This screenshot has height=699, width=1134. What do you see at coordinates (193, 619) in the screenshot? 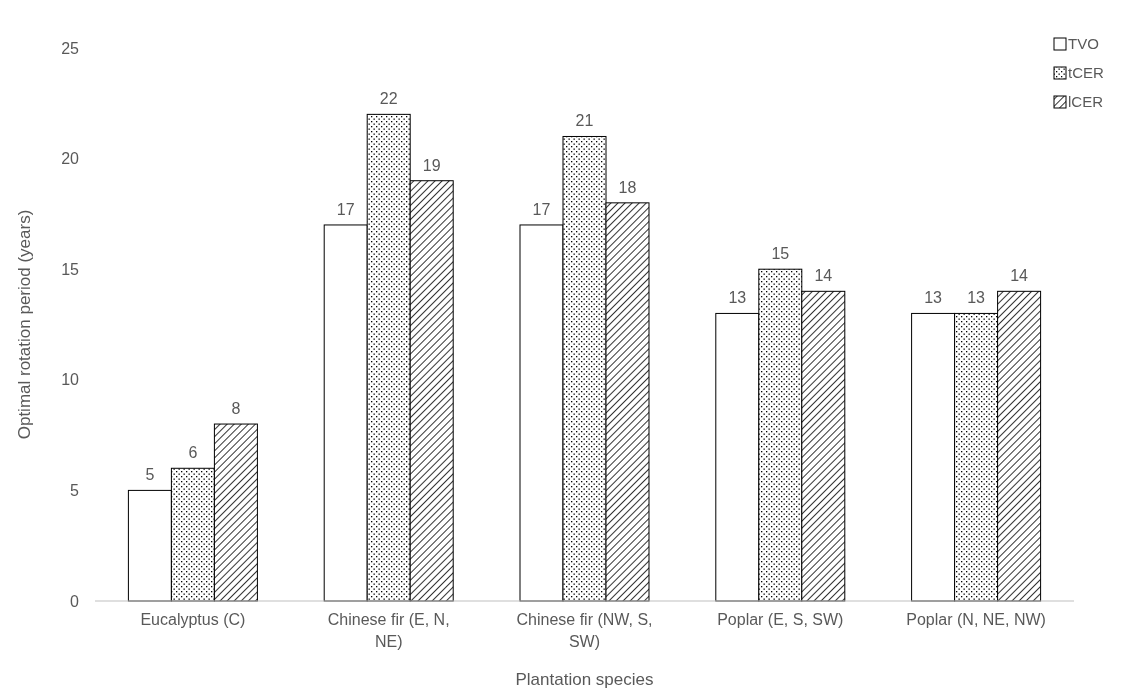
I see `x-tick-label: Eucalyptus (C)` at bounding box center [193, 619].